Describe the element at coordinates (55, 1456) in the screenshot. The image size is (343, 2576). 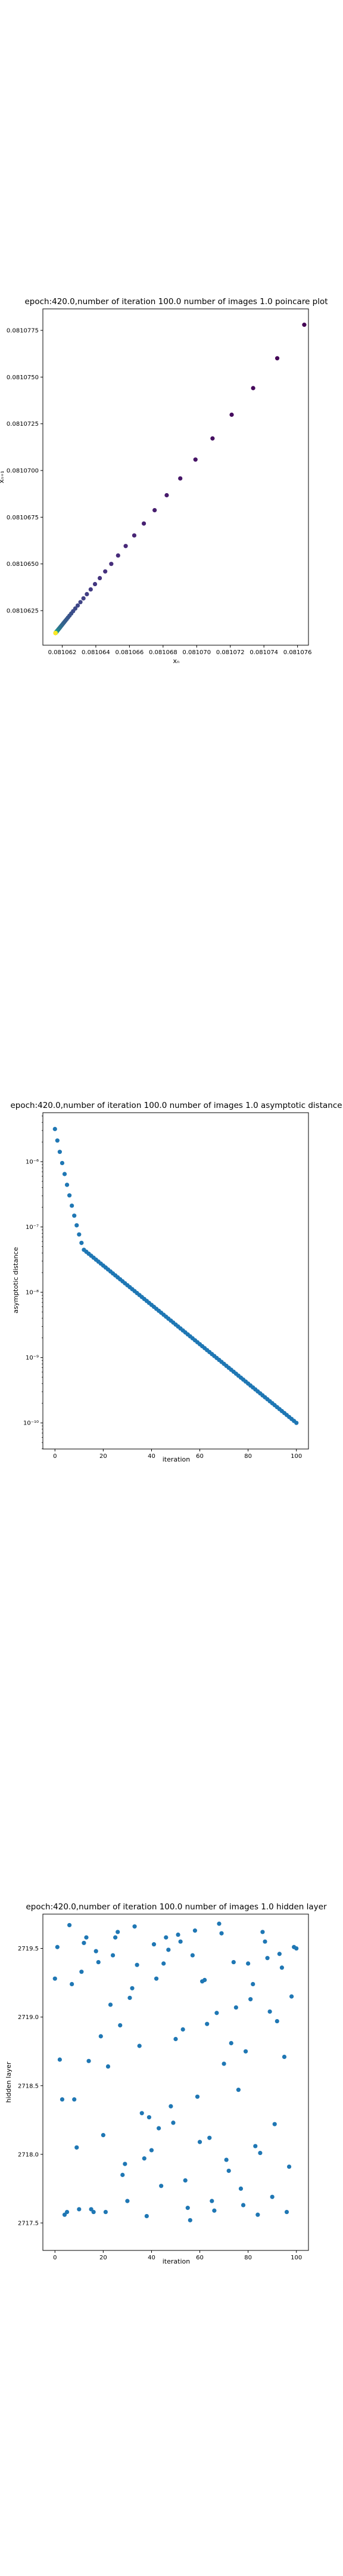
I see `asymptotic-distance-xtick-label: 0` at that location.